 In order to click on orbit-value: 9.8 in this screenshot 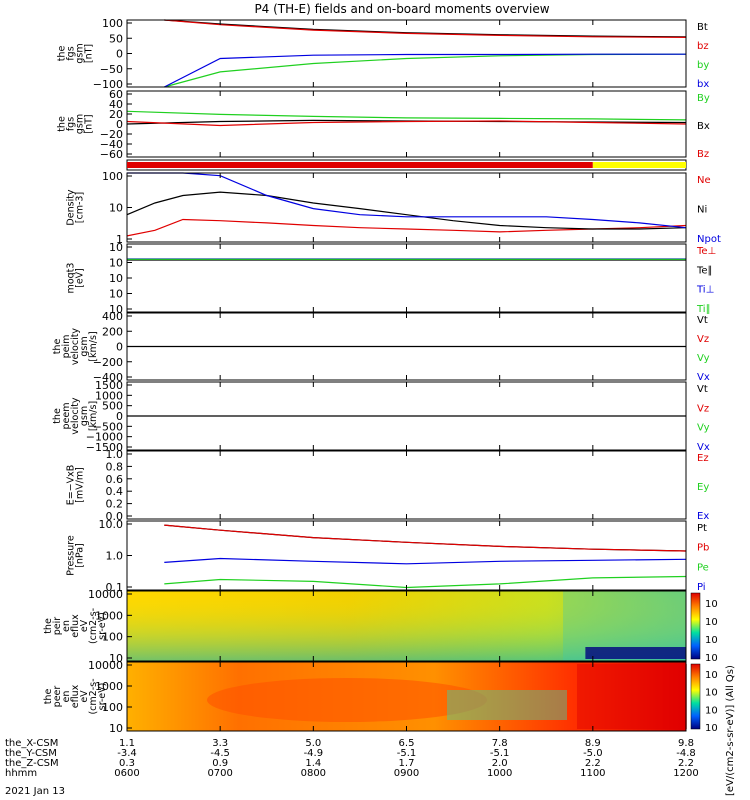, I will do `click(686, 743)`.